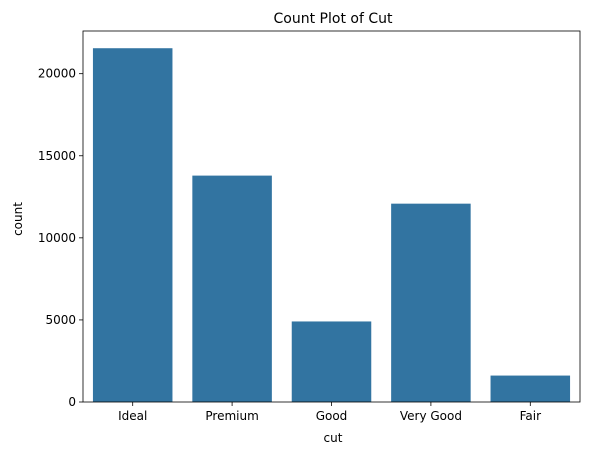  Describe the element at coordinates (332, 416) in the screenshot. I see `x-tick-label: Good` at that location.